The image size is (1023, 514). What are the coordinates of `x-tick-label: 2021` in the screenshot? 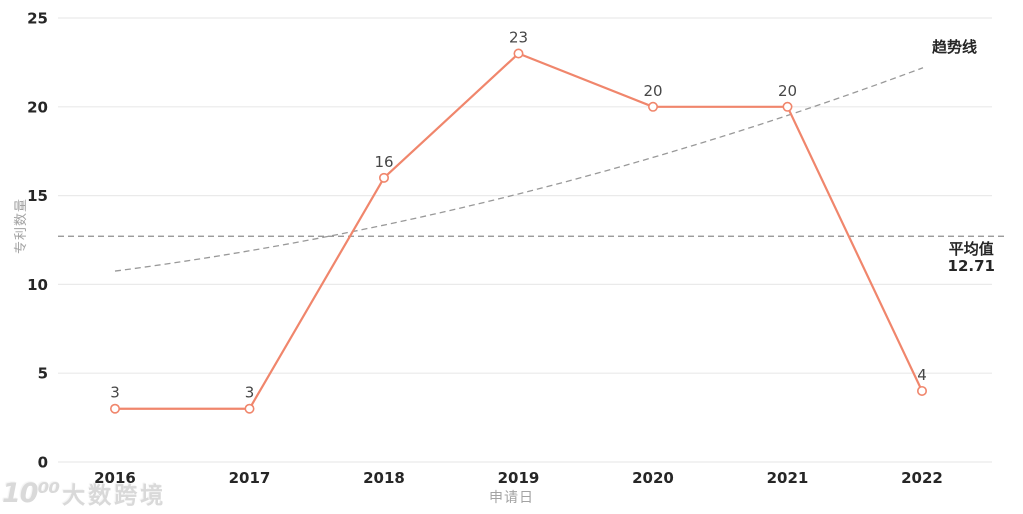 It's located at (788, 478).